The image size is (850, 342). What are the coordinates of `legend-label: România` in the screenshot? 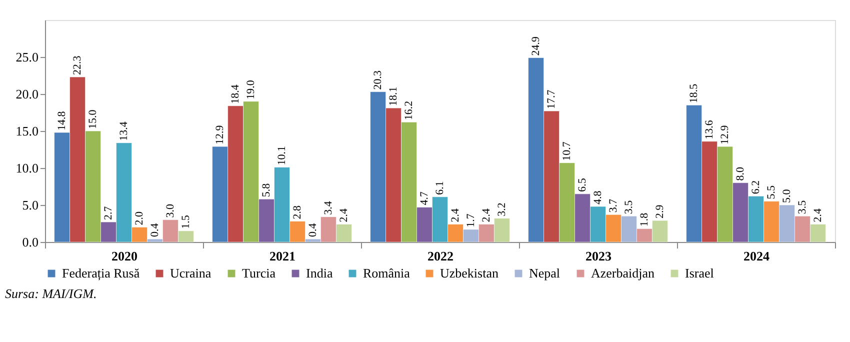 It's located at (386, 273).